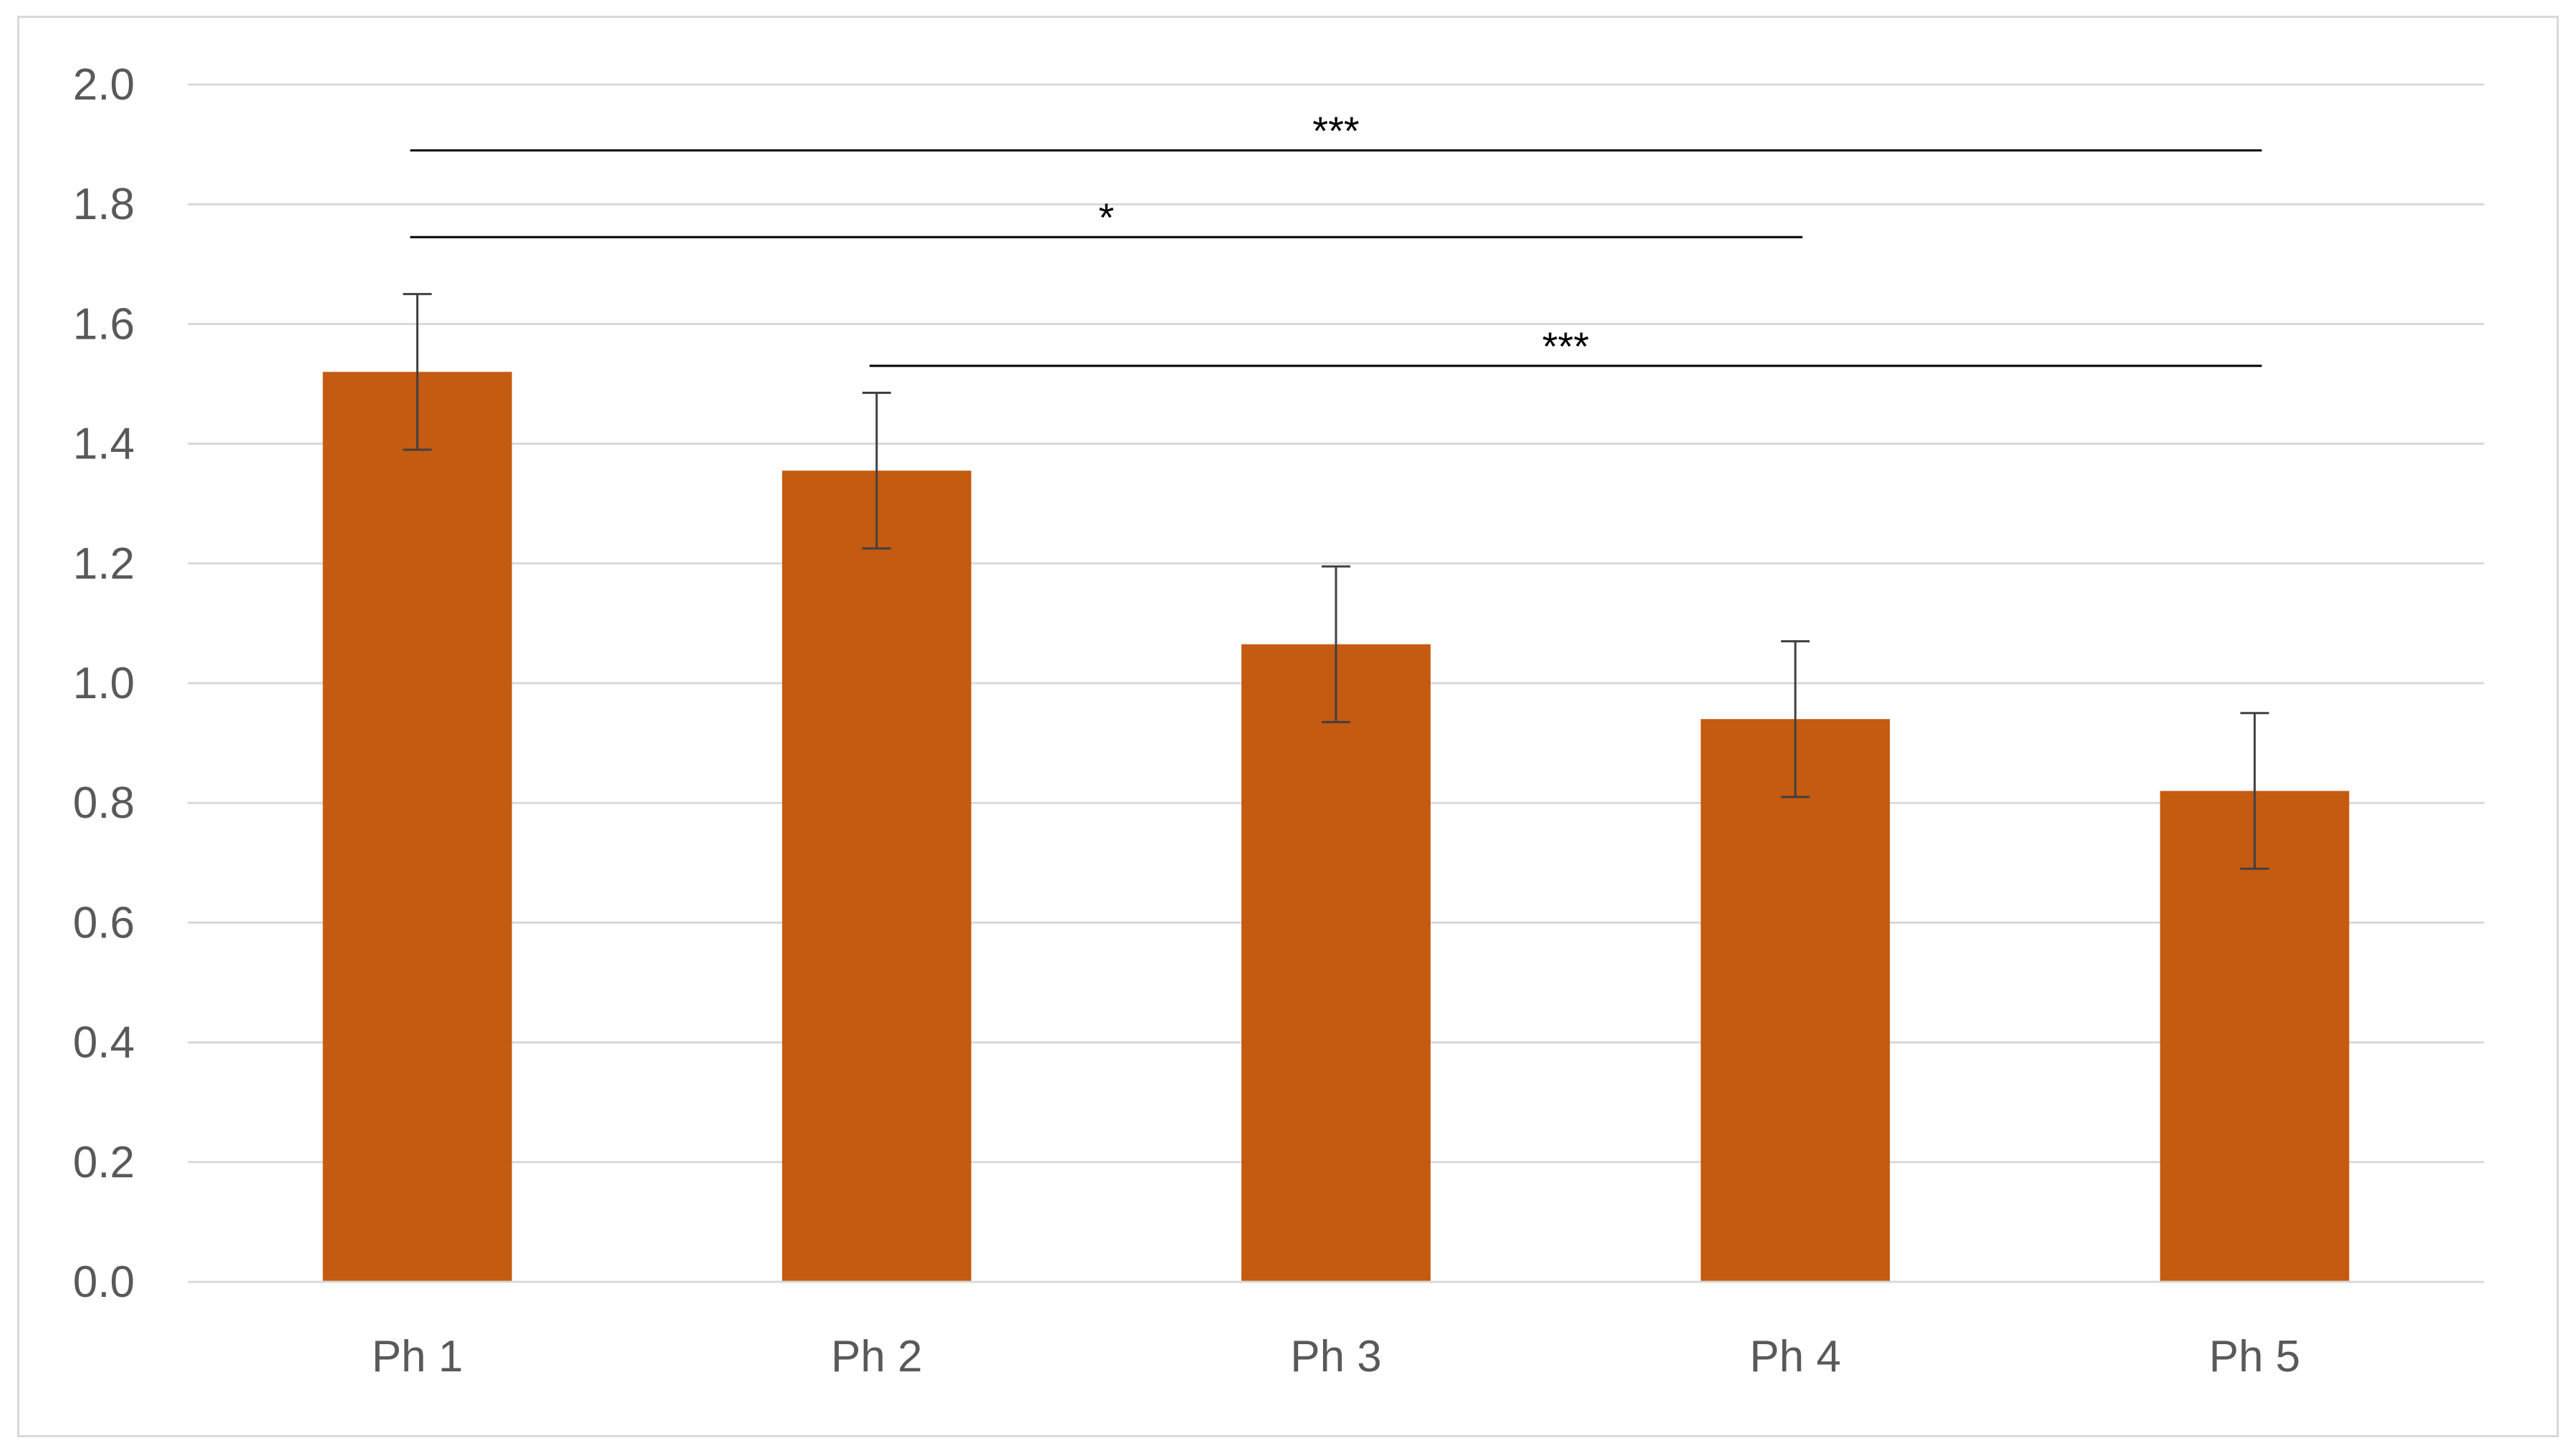 The height and width of the screenshot is (1453, 2576). I want to click on y-tick-label: 1.8, so click(104, 204).